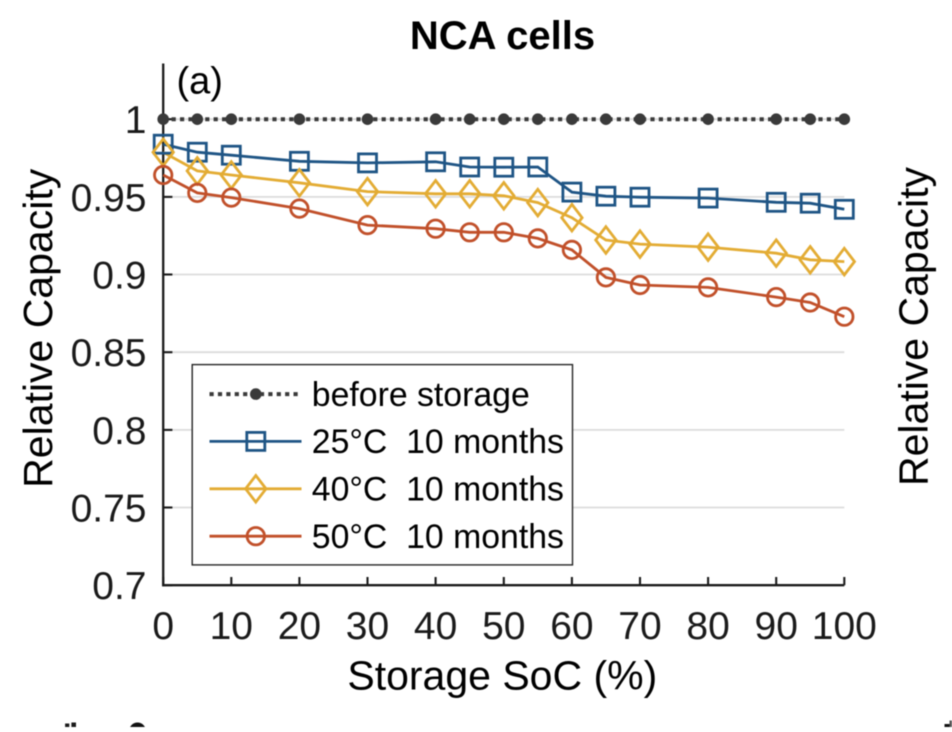 This screenshot has height=732, width=952. I want to click on svg-text: 40°C 10 months, so click(438, 490).